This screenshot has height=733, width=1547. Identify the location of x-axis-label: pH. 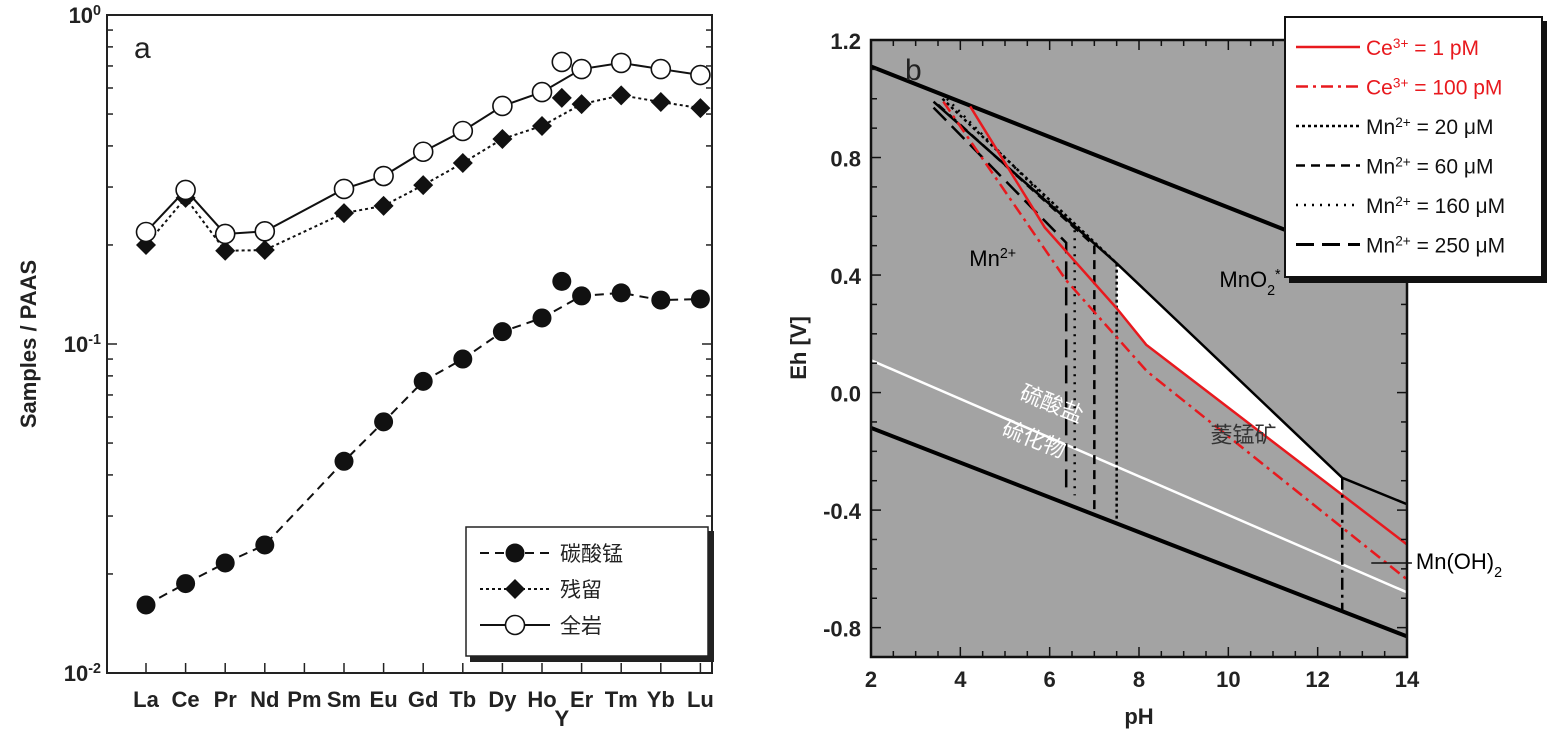
(1138, 716).